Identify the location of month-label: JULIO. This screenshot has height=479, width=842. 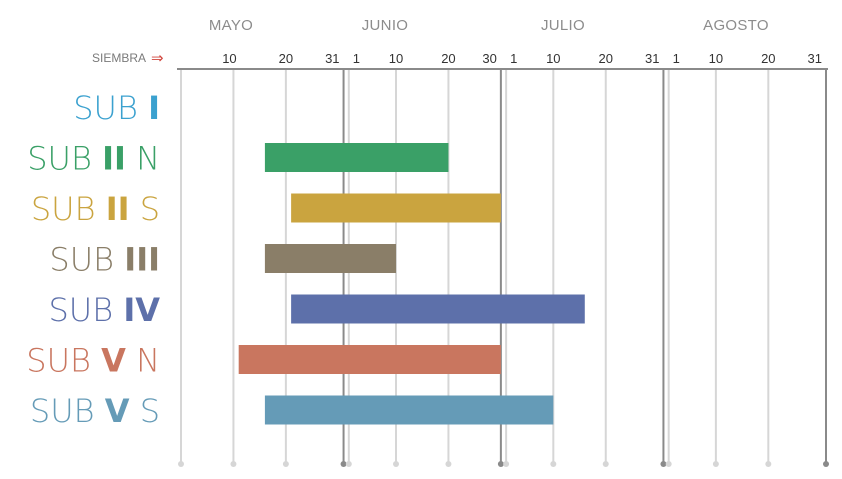
(563, 25).